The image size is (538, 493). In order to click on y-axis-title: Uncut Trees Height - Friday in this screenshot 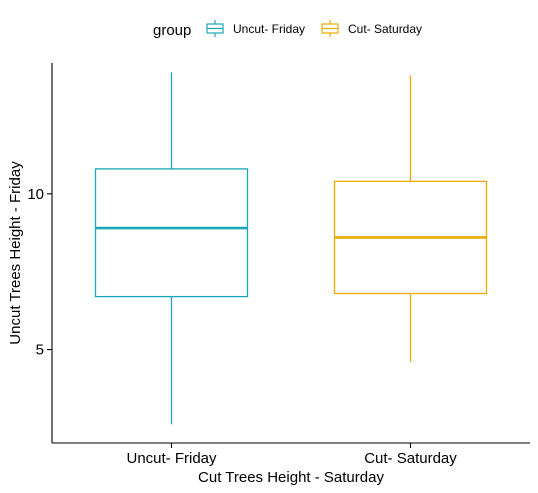, I will do `click(15, 253)`.